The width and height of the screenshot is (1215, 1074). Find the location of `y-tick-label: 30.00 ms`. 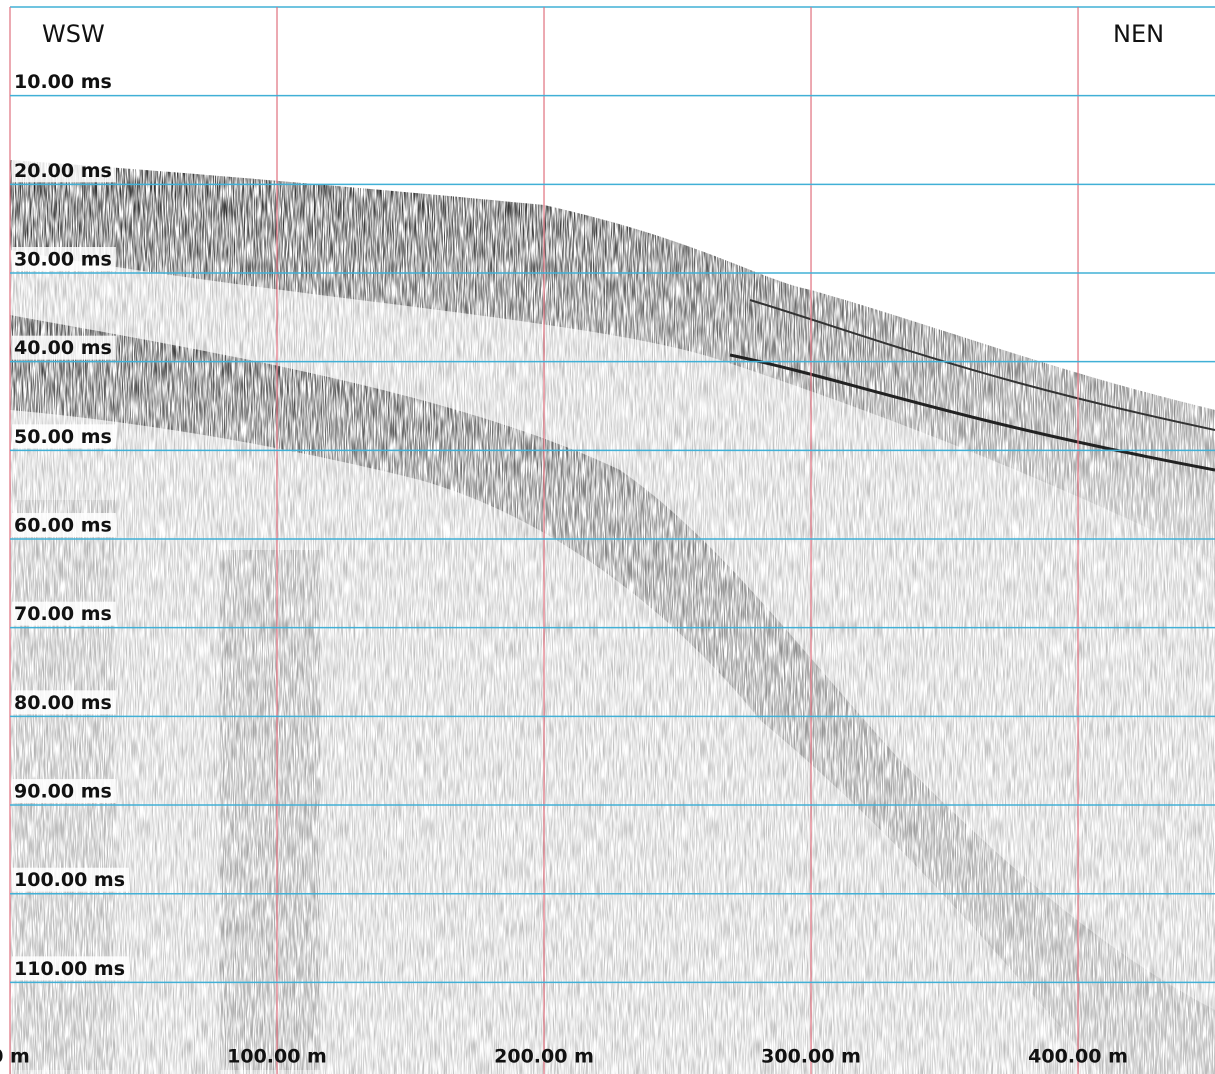

y-tick-label: 30.00 ms is located at coordinates (63, 260).